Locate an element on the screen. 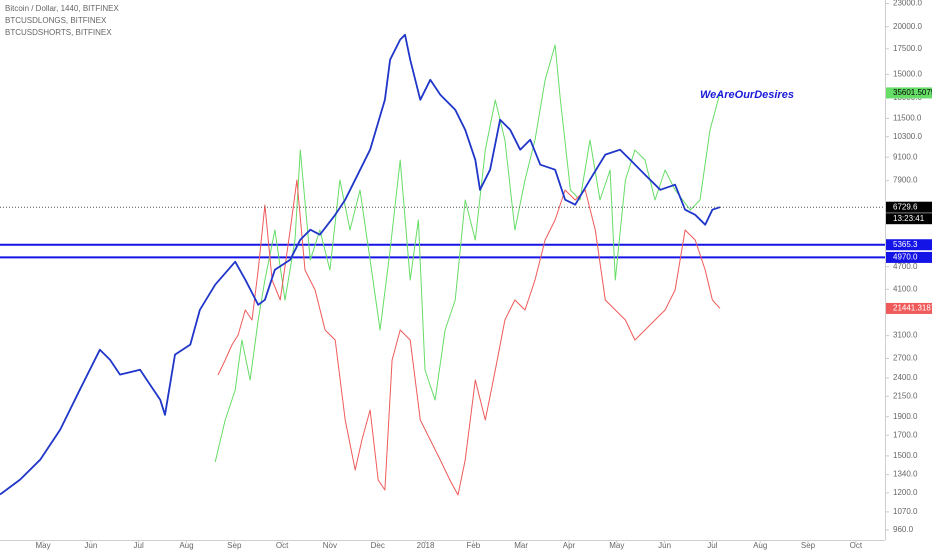 This screenshot has width=932, height=550. countdown-box is located at coordinates (909, 219).